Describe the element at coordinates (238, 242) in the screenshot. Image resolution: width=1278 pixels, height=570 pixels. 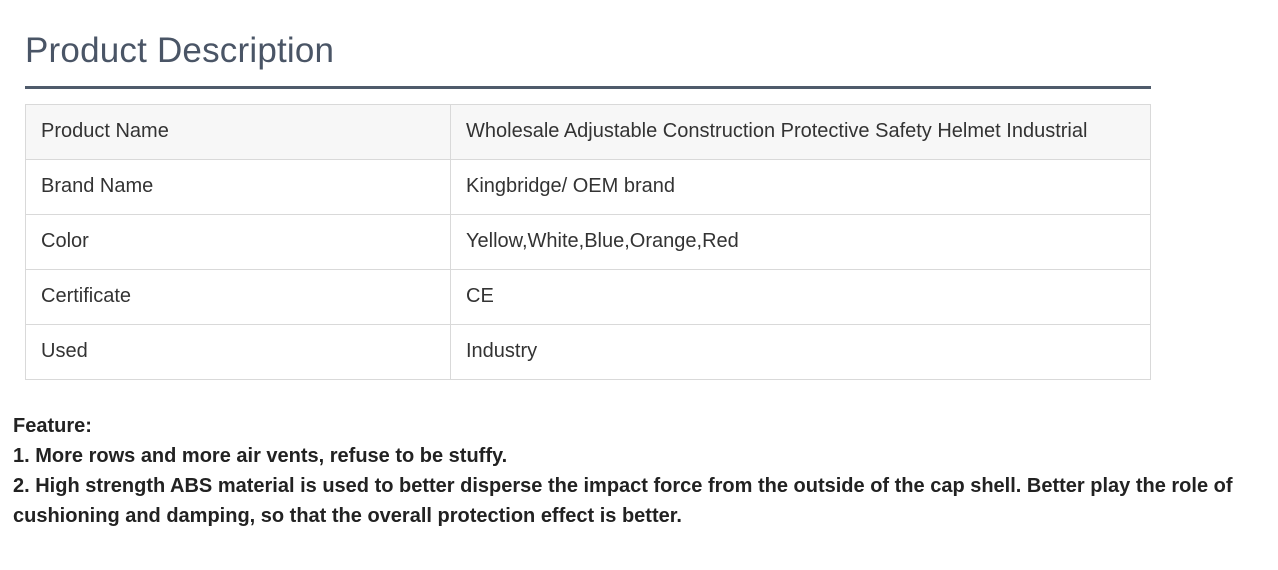
I see `spec-key-color: Color` at that location.